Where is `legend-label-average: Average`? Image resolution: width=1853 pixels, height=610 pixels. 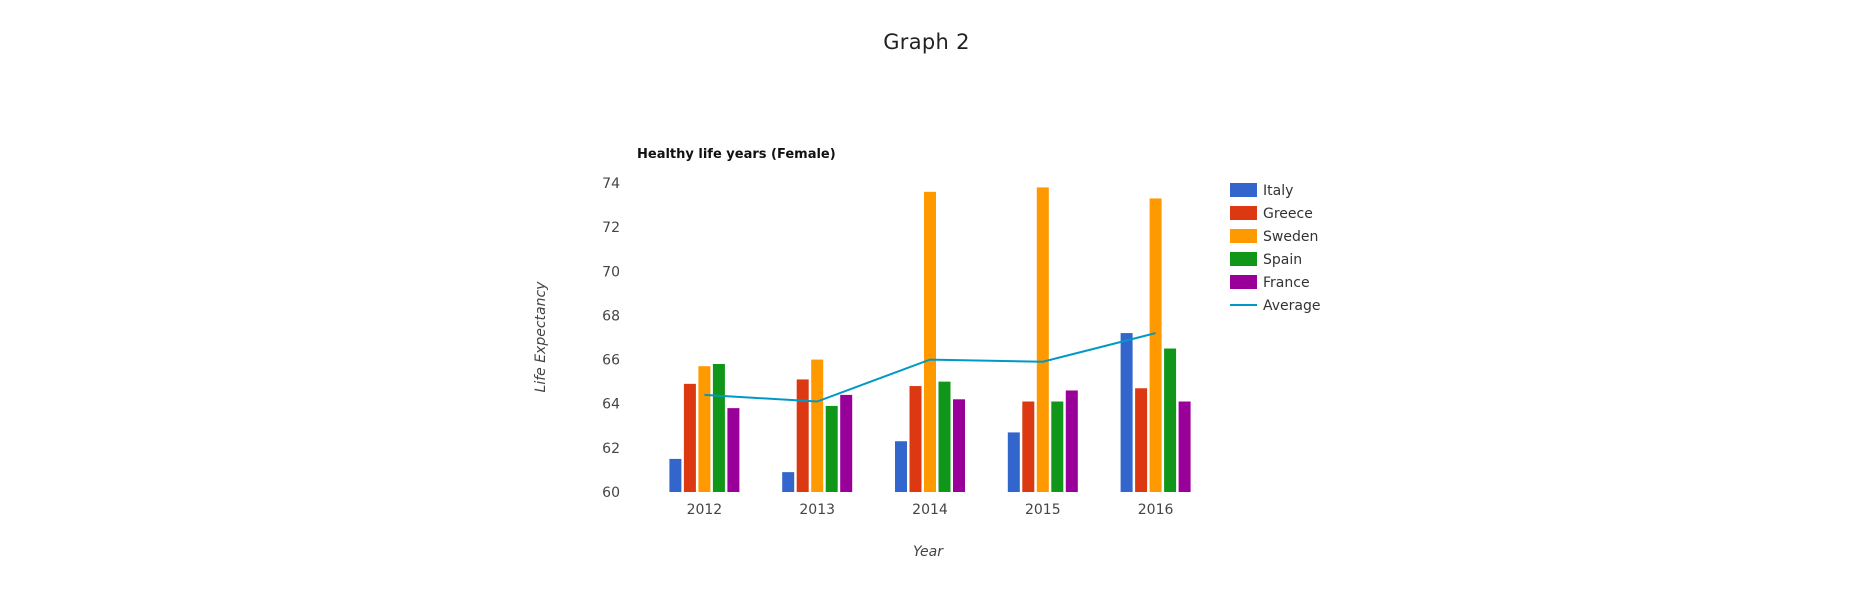
legend-label-average: Average is located at coordinates (1292, 306).